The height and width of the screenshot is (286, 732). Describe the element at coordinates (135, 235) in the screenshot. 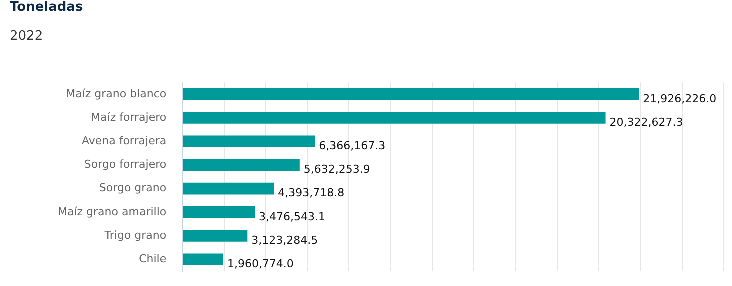

I see `y-tick-label: Trigo grano` at that location.